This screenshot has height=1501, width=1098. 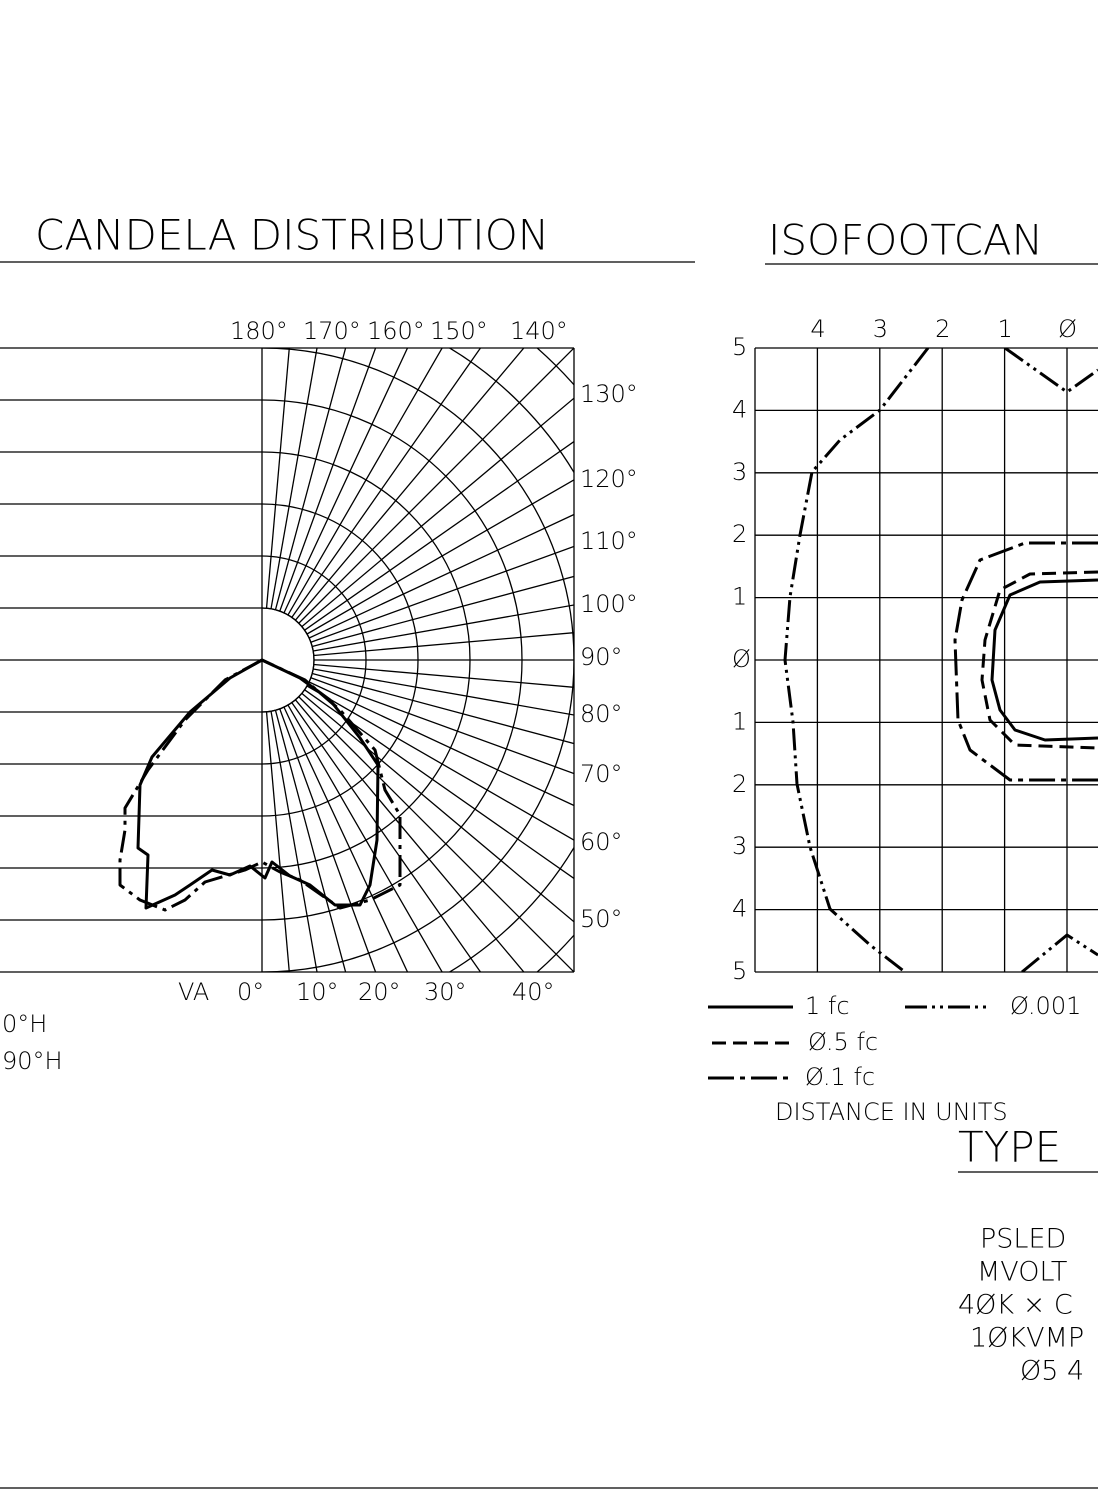 What do you see at coordinates (609, 541) in the screenshot?
I see `angle-label: 110°` at bounding box center [609, 541].